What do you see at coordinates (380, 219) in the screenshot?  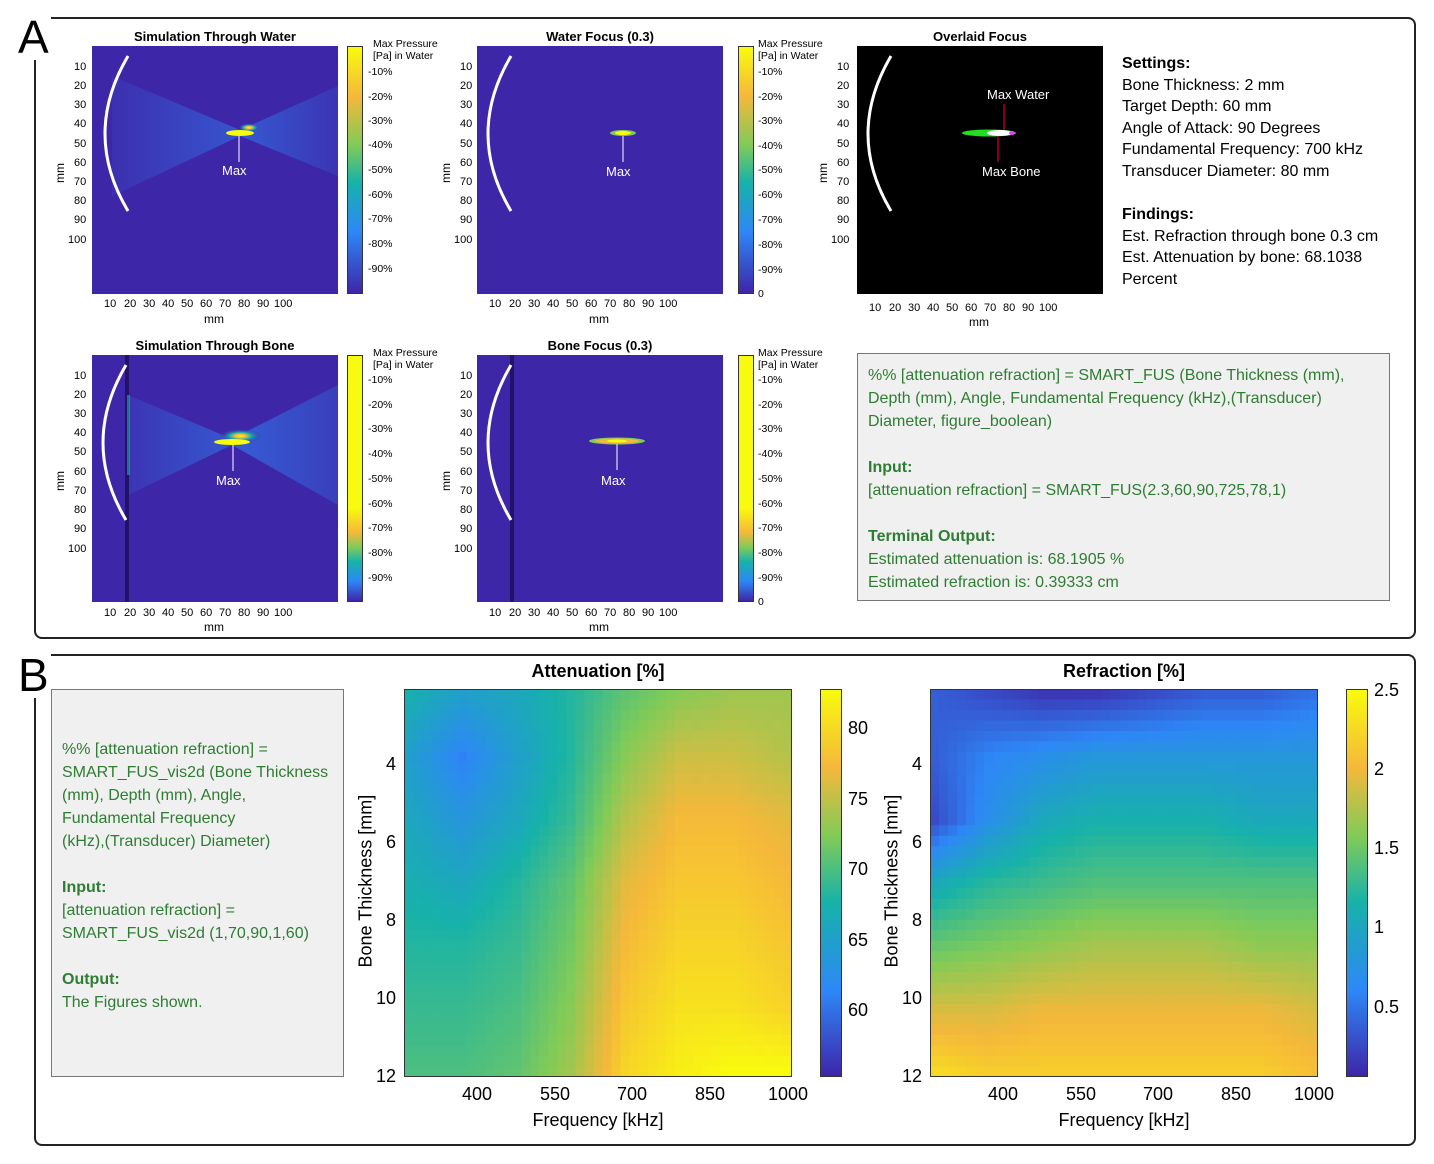 I see `colorbar-tick: -70%` at bounding box center [380, 219].